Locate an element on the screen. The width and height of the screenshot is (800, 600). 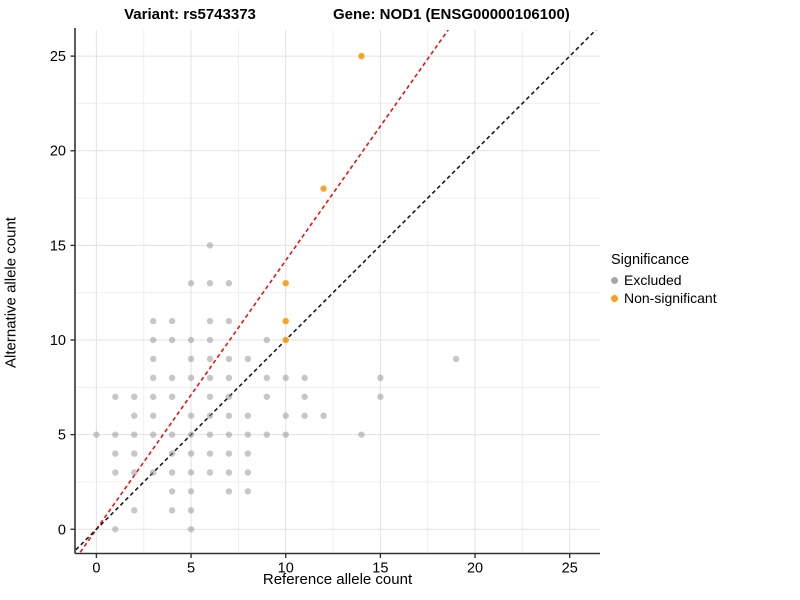
y-tick-label: 25 is located at coordinates (58, 57).